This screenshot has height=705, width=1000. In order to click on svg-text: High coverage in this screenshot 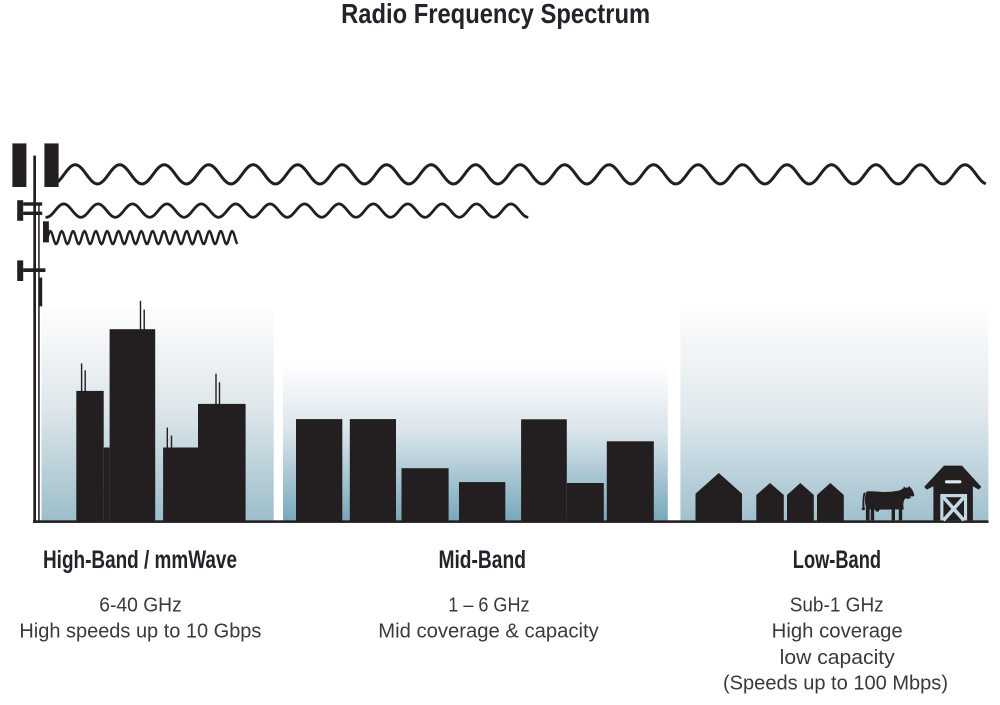, I will do `click(837, 631)`.